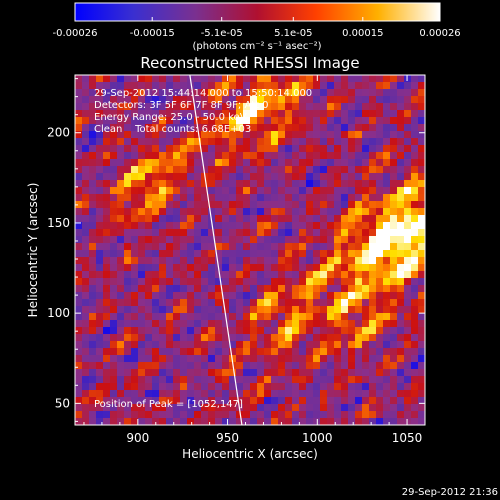  Describe the element at coordinates (317, 438) in the screenshot. I see `x-tick-label: 1000` at that location.